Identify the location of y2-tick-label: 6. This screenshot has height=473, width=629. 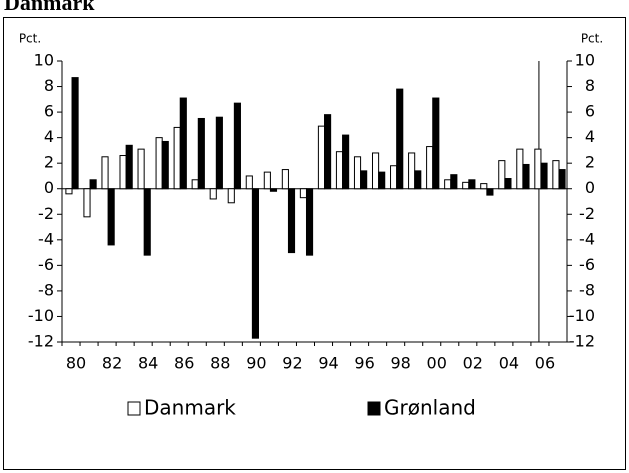
(590, 111).